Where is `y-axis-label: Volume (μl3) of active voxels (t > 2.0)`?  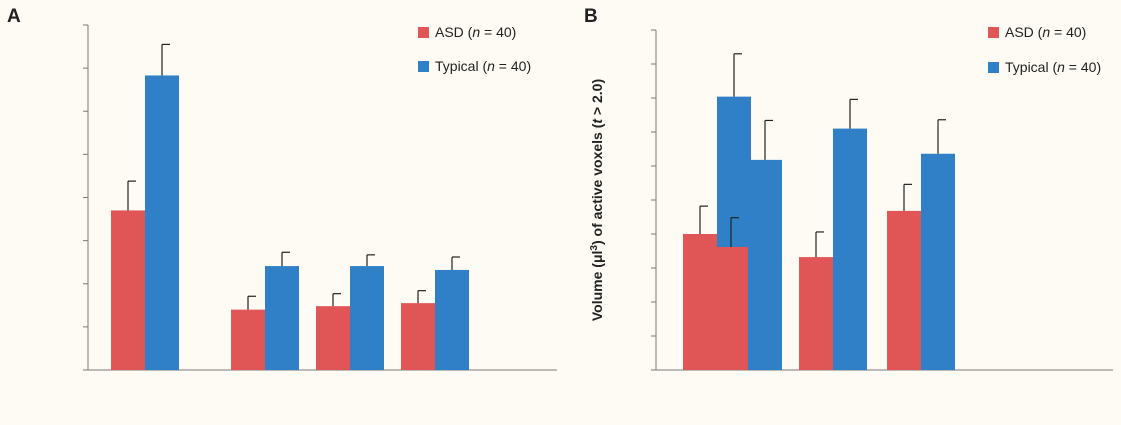 y-axis-label: Volume (μl3) of active voxels (t > 2.0) is located at coordinates (597, 200).